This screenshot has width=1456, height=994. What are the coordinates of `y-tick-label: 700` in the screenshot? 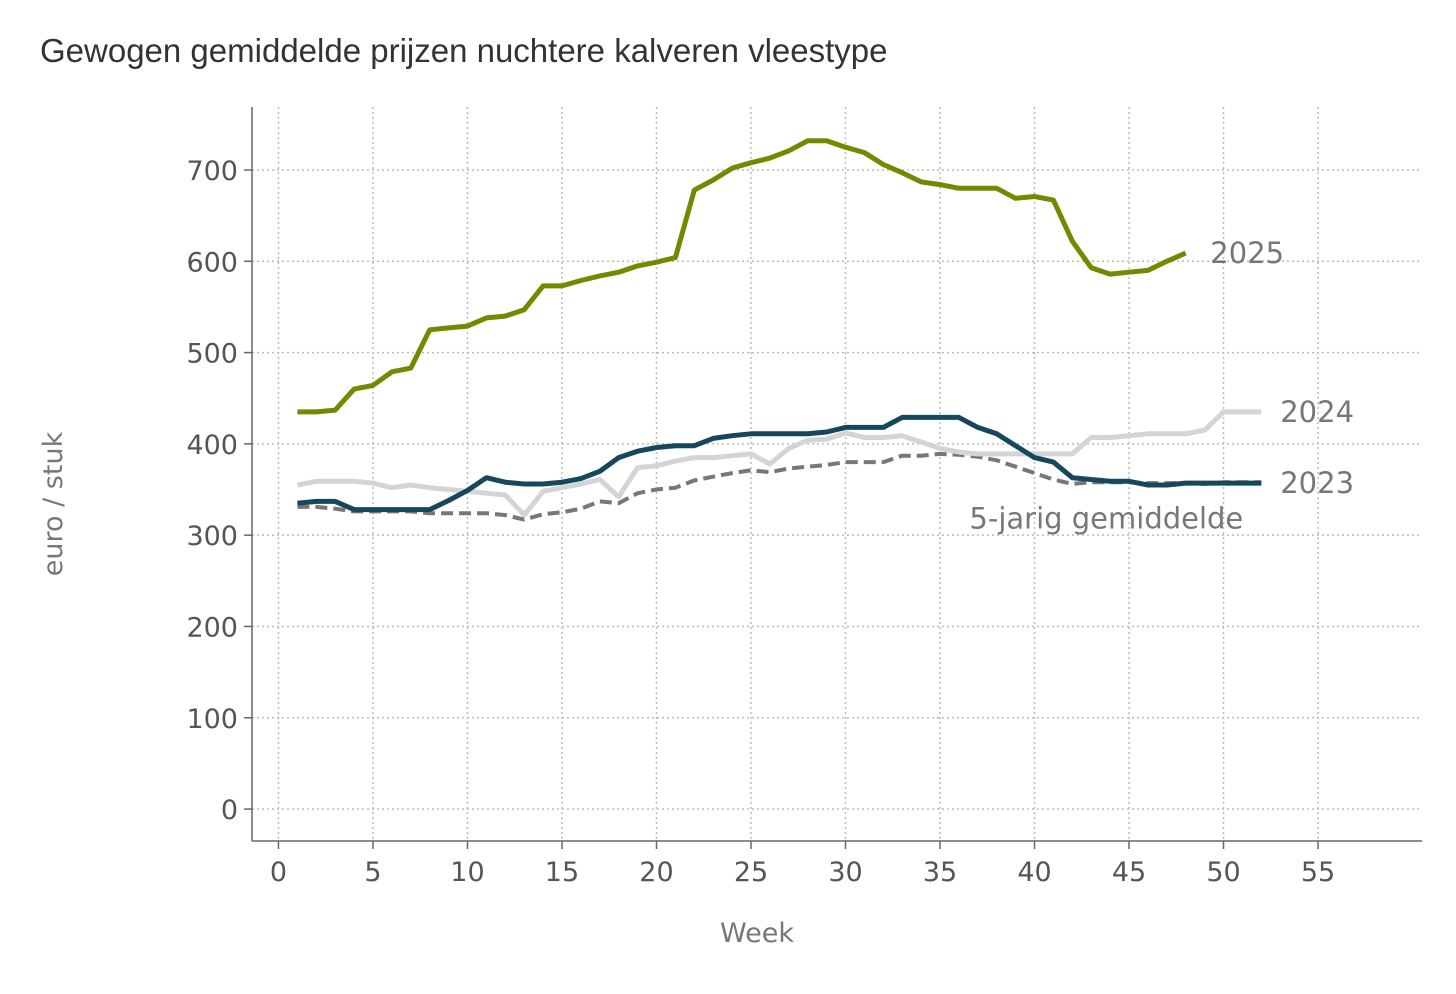 It's located at (212, 171).